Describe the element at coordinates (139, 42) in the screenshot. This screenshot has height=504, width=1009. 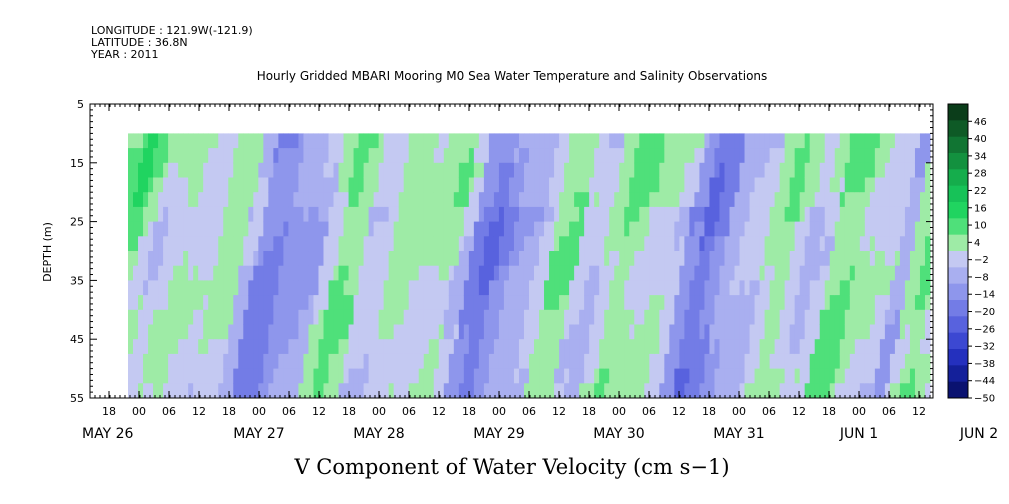
I see `latitude-label: LATITUDE : 36.8N` at that location.